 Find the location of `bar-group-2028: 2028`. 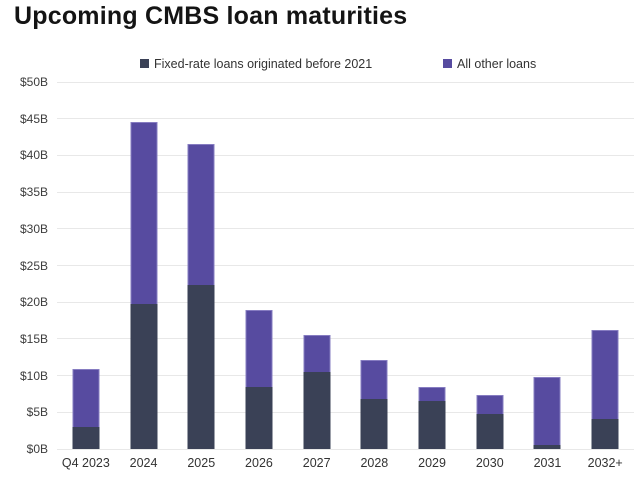

bar-group-2028: 2028 is located at coordinates (375, 276).